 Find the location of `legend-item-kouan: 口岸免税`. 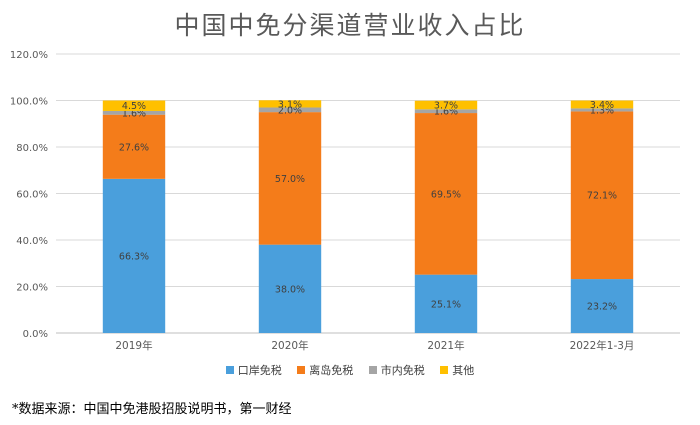

legend-item-kouan: 口岸免税 is located at coordinates (253, 370).